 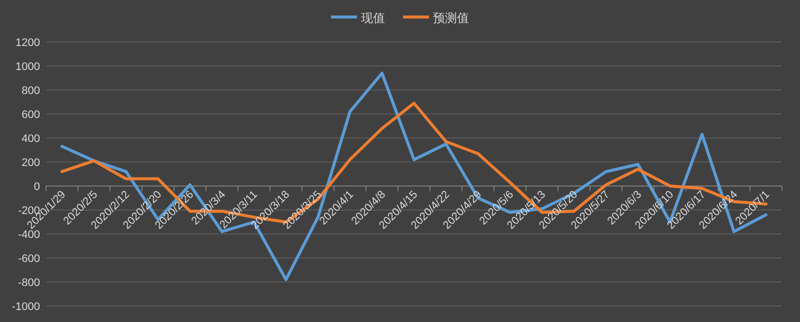 What do you see at coordinates (28, 67) in the screenshot?
I see `y-tick-label: 1000` at bounding box center [28, 67].